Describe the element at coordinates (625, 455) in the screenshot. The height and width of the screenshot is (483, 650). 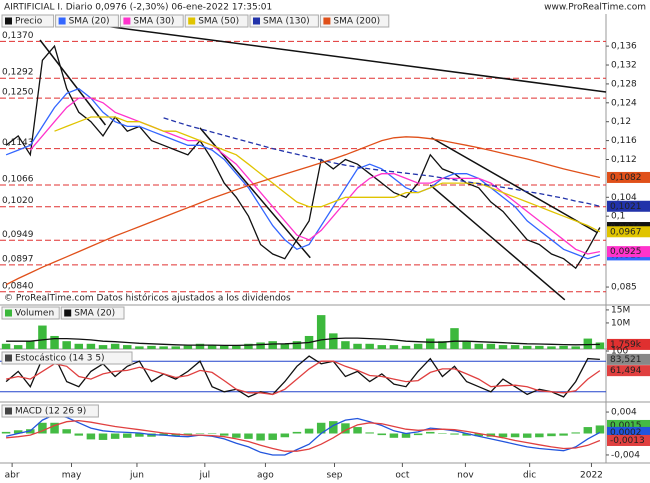
I see `y-tick-label: -0,004` at that location.